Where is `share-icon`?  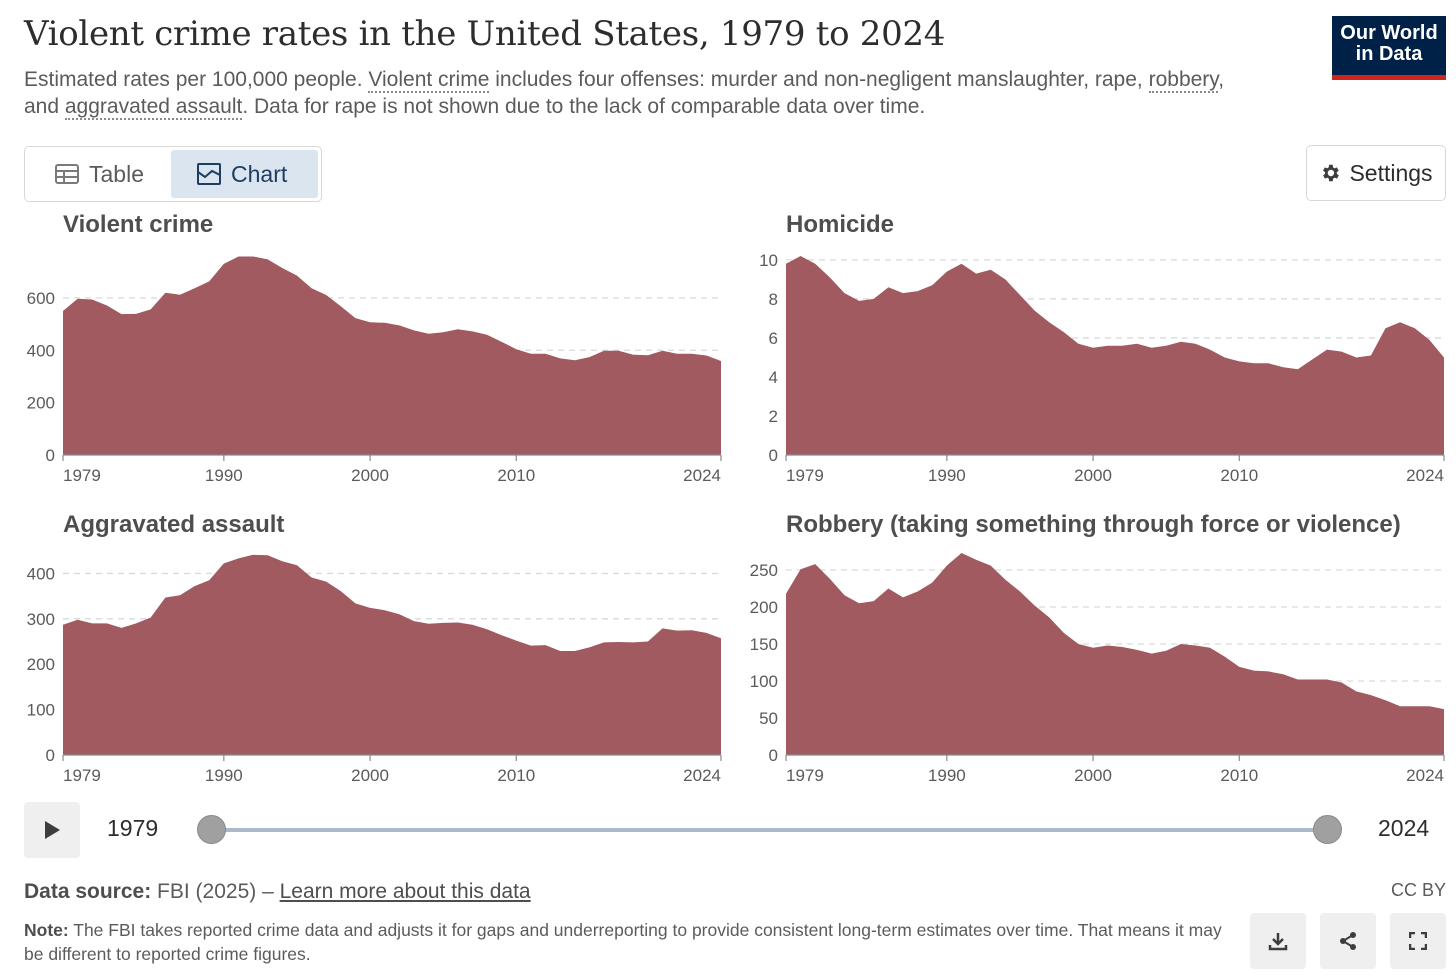 share-icon is located at coordinates (1348, 941).